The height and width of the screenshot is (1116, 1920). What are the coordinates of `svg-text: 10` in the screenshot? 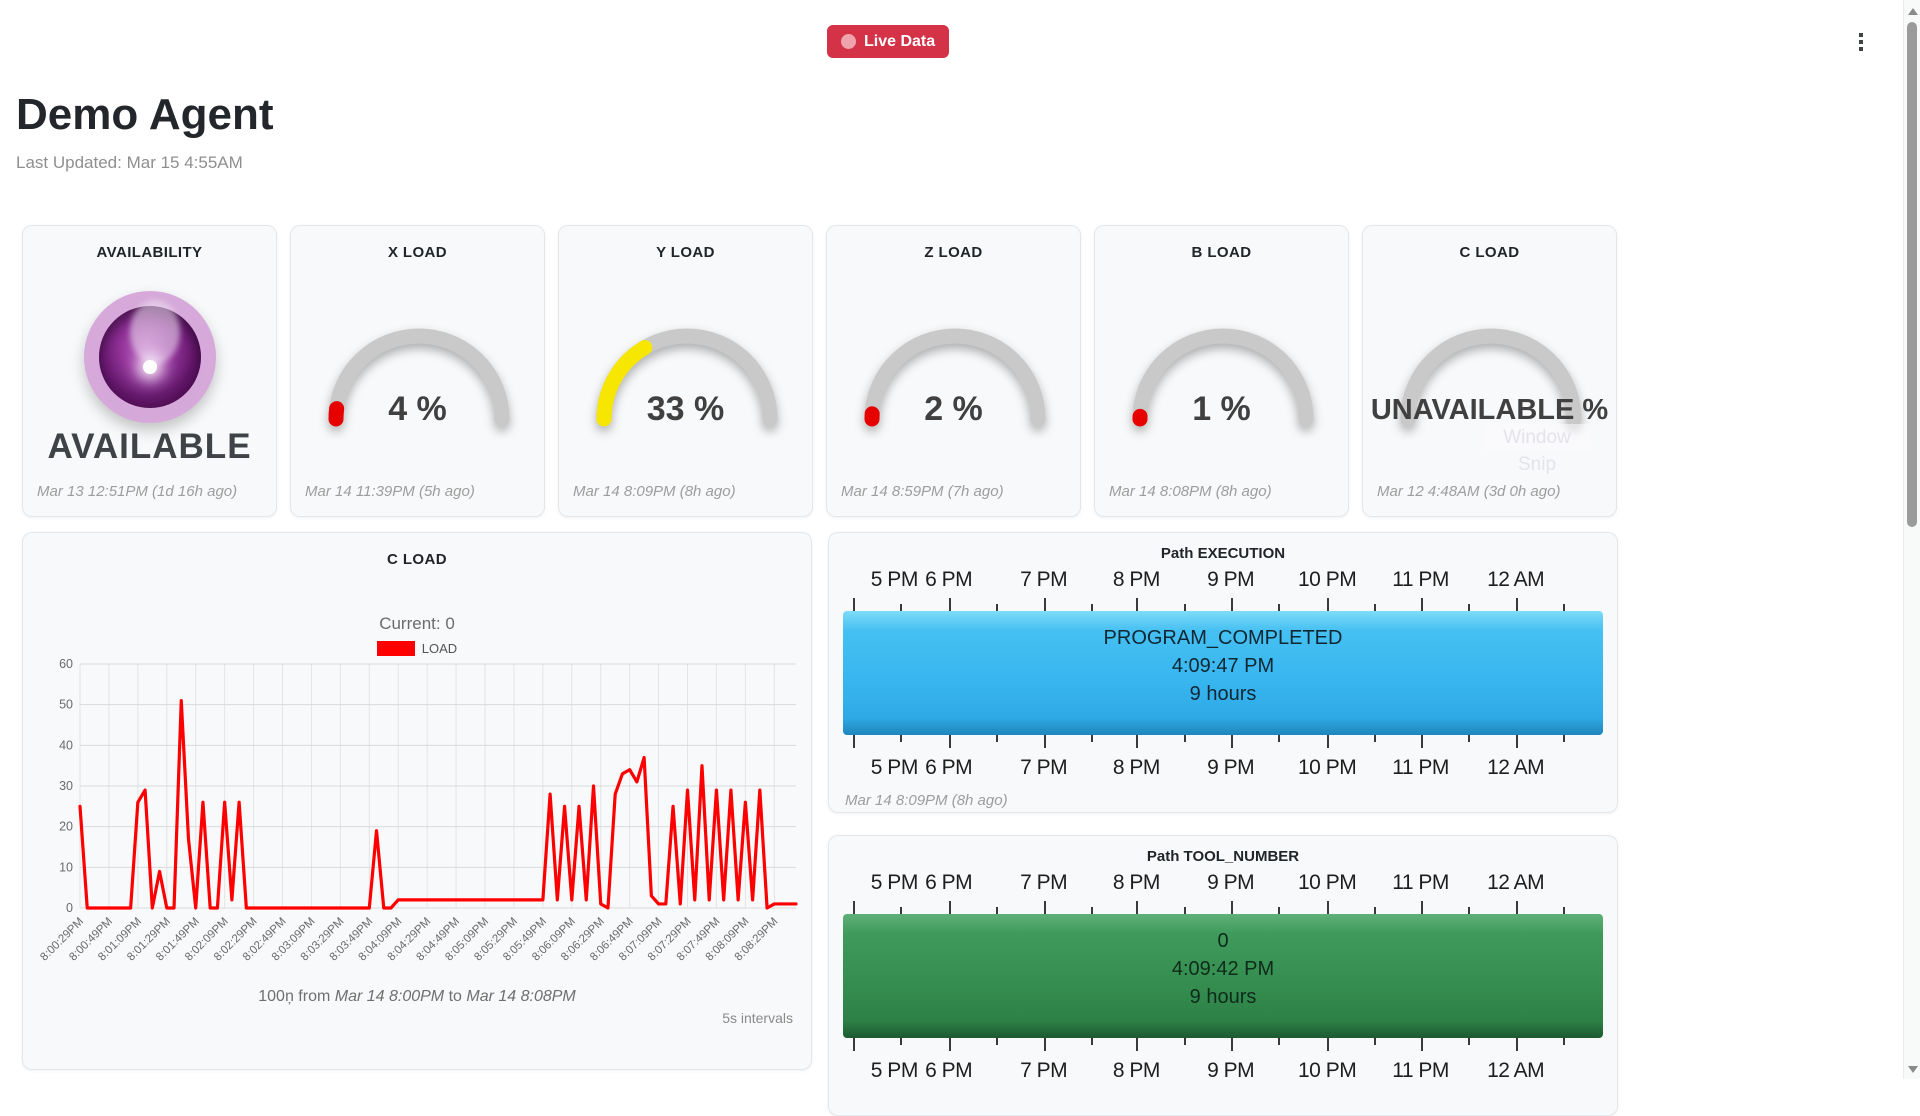 It's located at (66, 867).